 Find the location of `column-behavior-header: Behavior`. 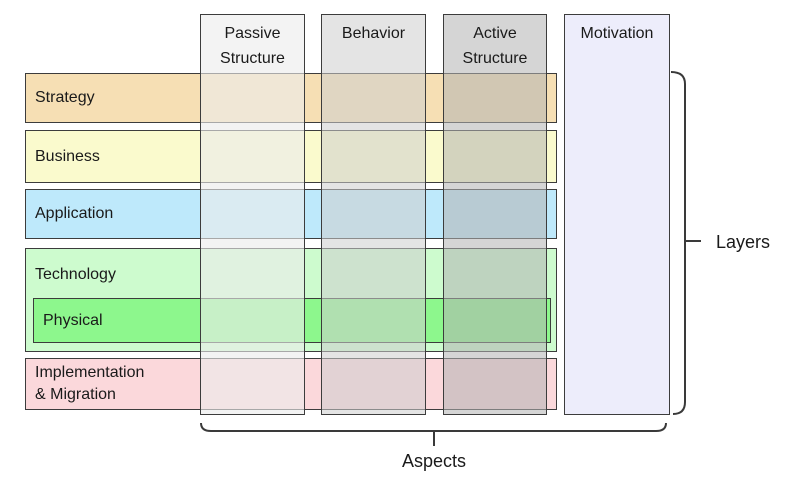

column-behavior-header: Behavior is located at coordinates (373, 30).